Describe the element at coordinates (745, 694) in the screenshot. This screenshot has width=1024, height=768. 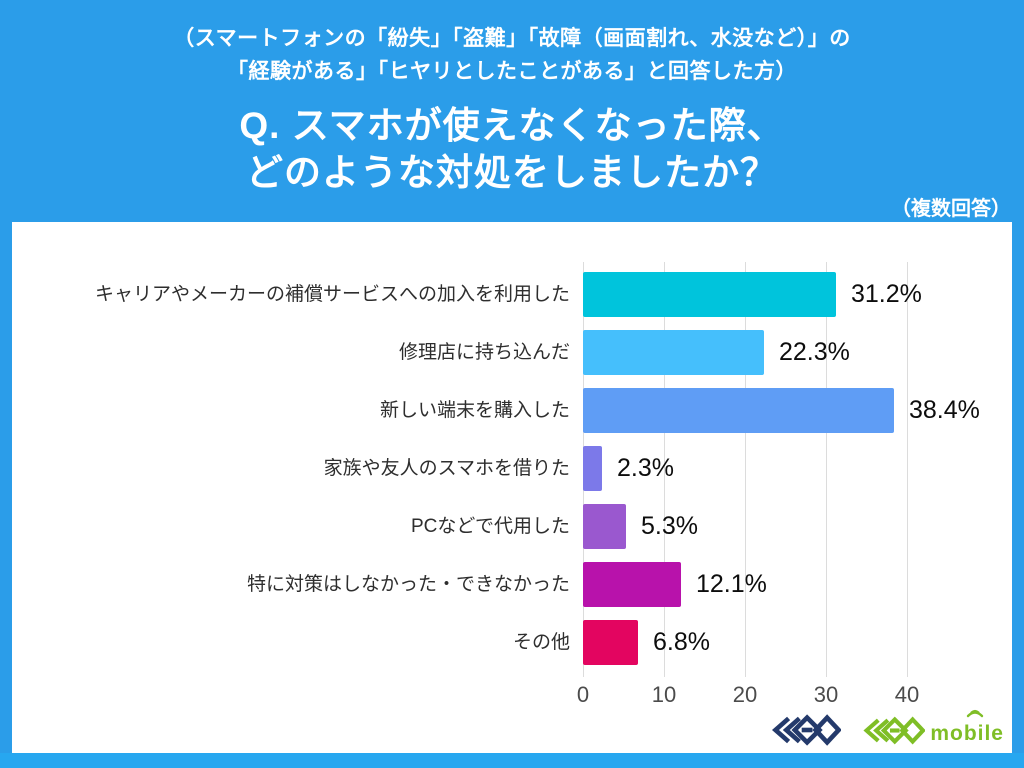
I see `x-axis-tick-label: 20` at that location.